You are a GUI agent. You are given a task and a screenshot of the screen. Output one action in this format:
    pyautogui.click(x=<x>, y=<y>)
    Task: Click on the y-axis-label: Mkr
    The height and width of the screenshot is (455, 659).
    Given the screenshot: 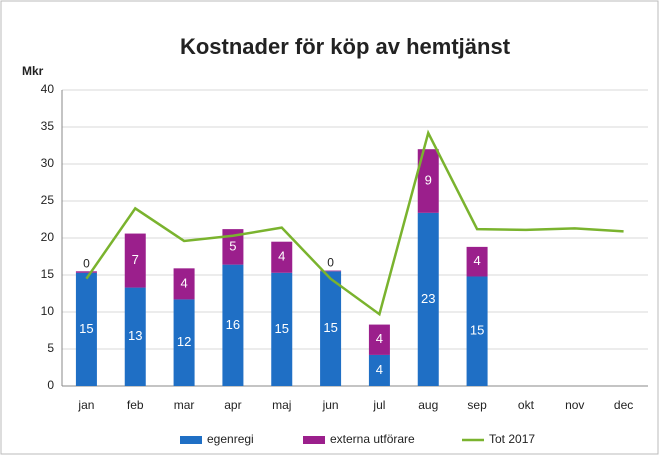 What is the action you would take?
    pyautogui.click(x=33, y=71)
    